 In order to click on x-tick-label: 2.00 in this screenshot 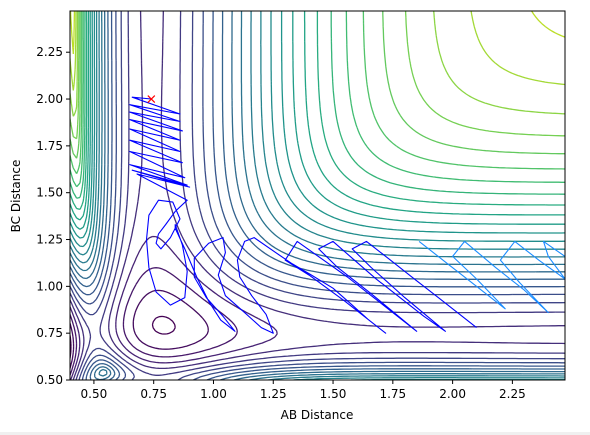, I will do `click(452, 394)`.